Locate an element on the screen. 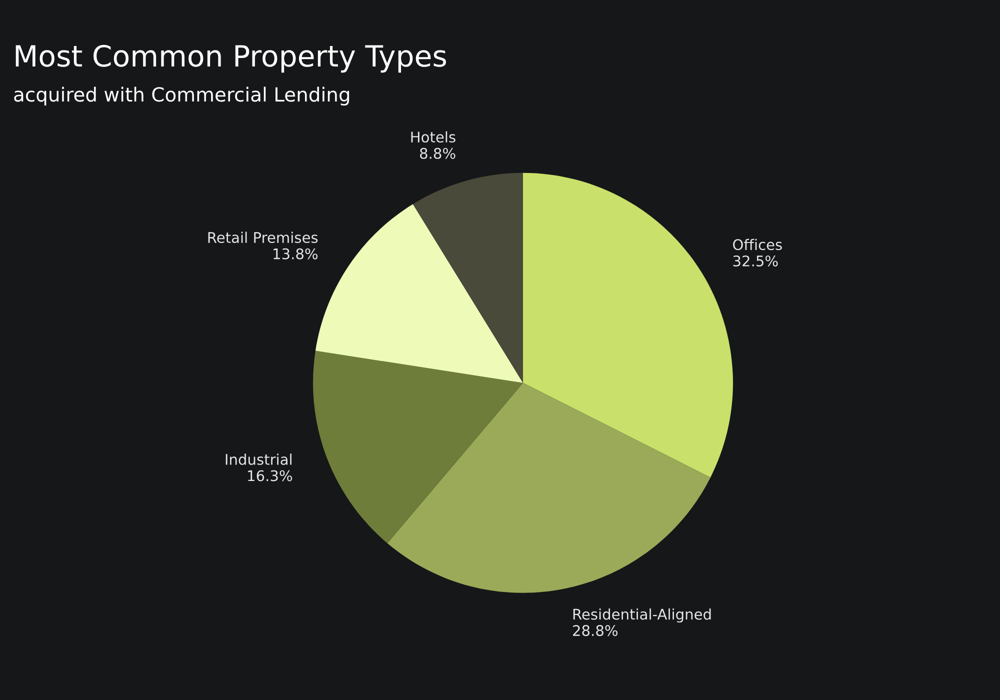  chart-title: Most Common Property Types is located at coordinates (231, 58).